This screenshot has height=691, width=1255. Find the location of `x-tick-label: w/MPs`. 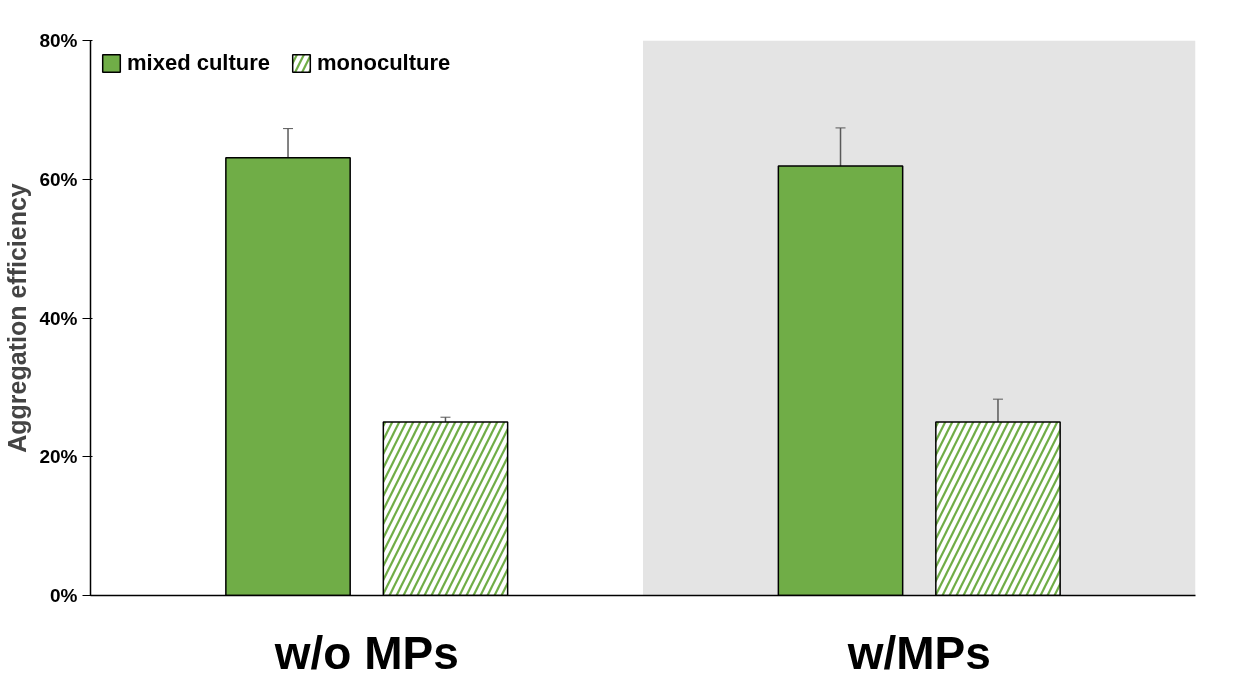

x-tick-label: w/MPs is located at coordinates (918, 652).